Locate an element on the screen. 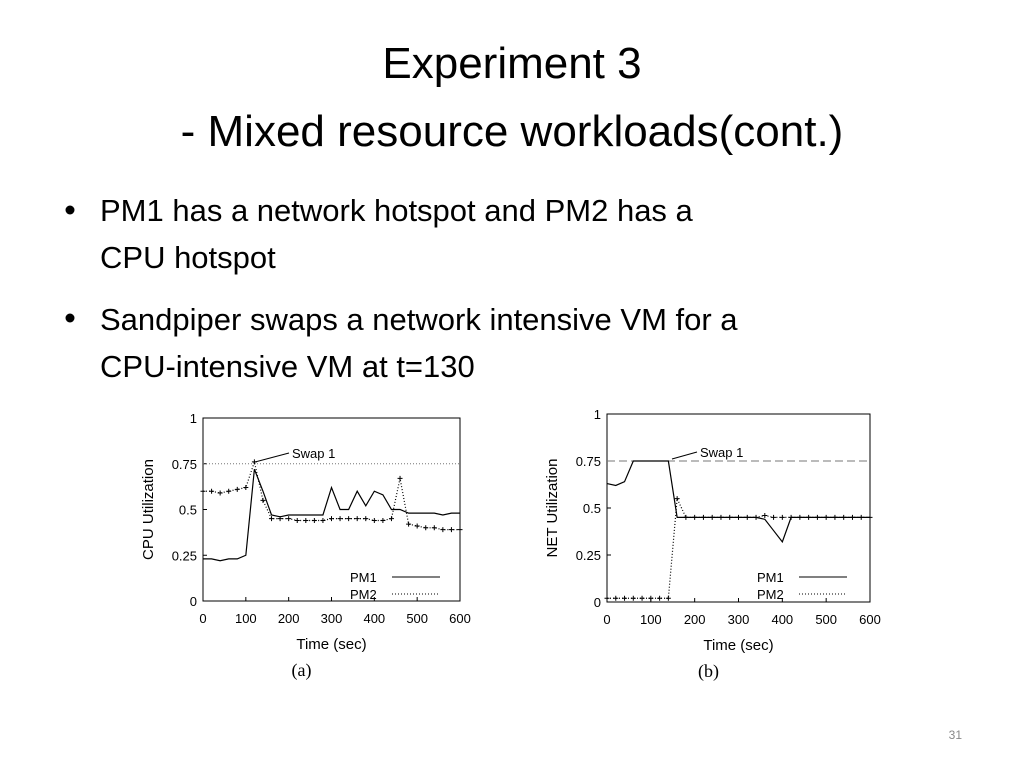 This screenshot has height=768, width=1024. y-tick-label: 0.75 is located at coordinates (588, 461).